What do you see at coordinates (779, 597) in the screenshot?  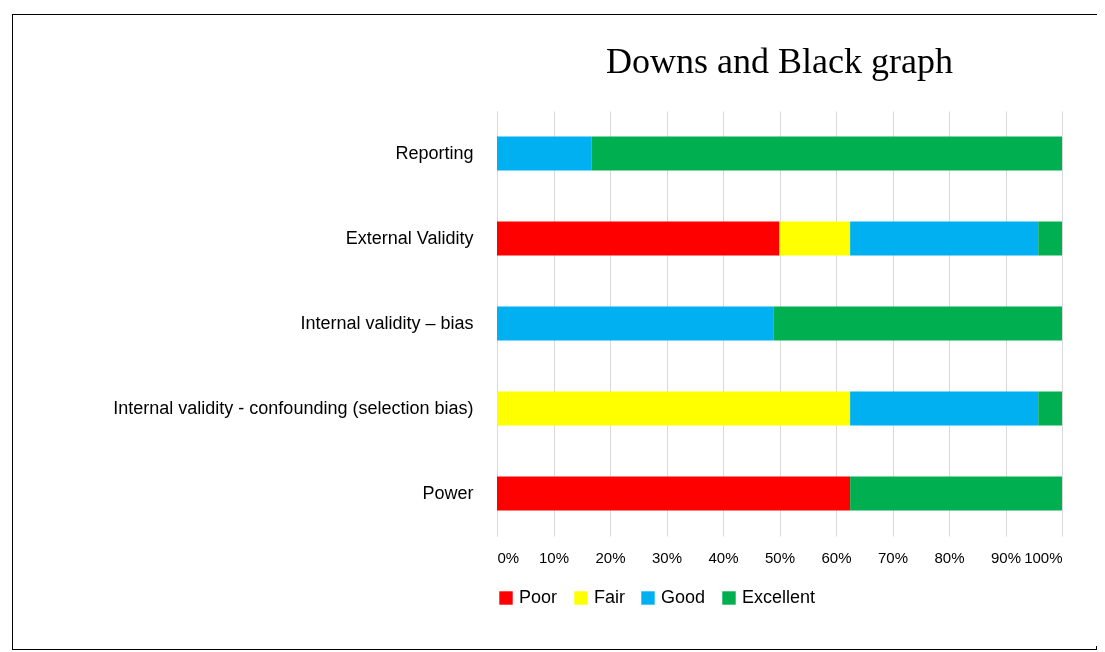 I see `legend-label: Excellent` at bounding box center [779, 597].